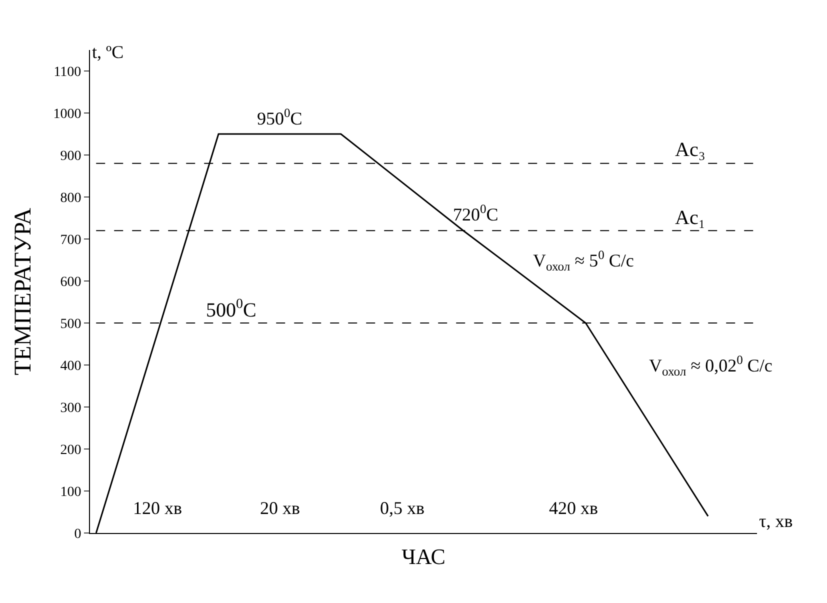  I want to click on y-tick-label: 200, so click(71, 450).